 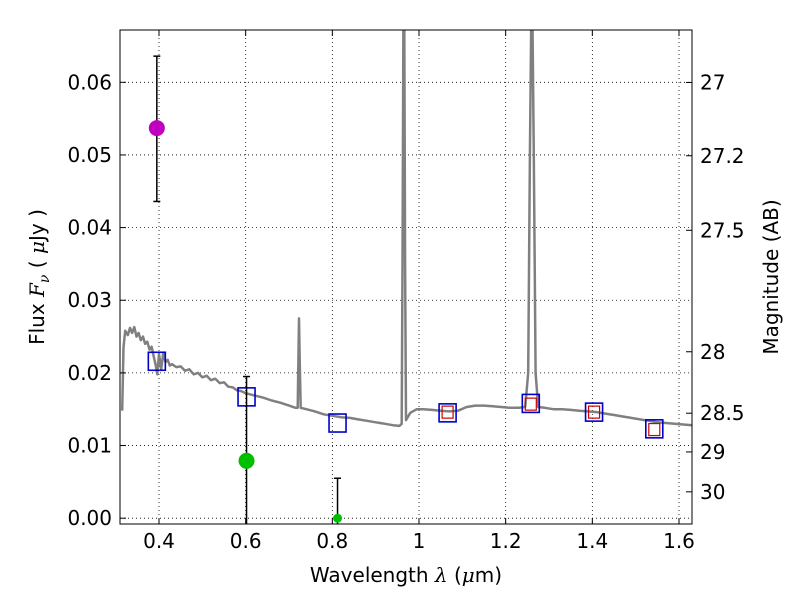 What do you see at coordinates (45, 278) in the screenshot?
I see `y-title-nu: ν` at bounding box center [45, 278].